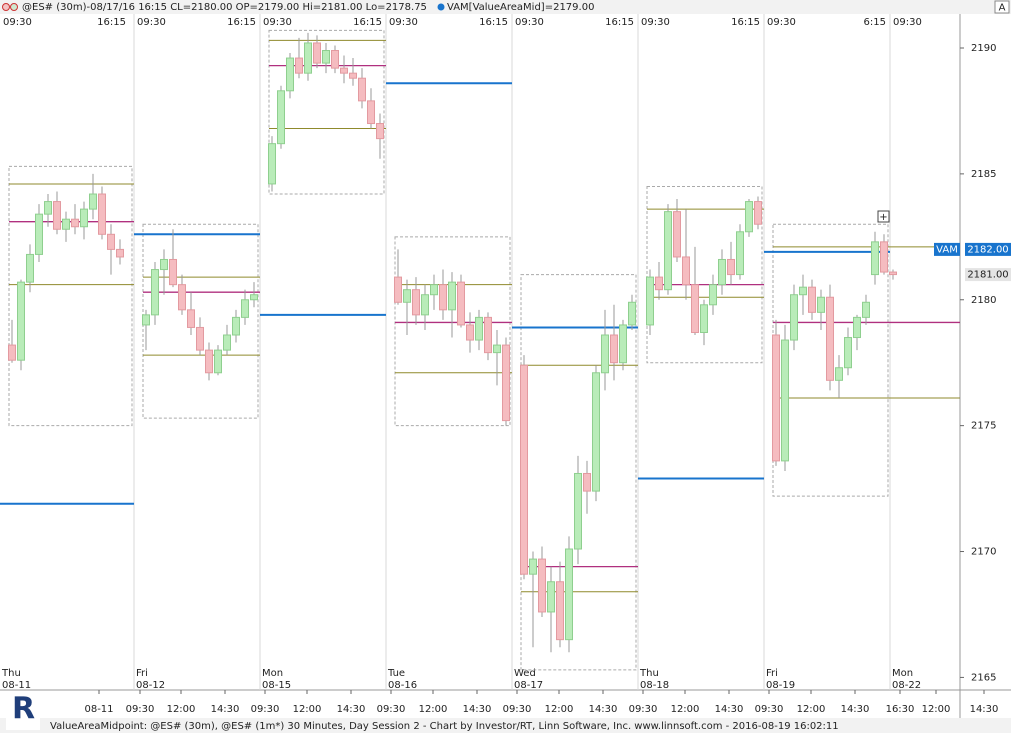  What do you see at coordinates (505, 7) in the screenshot?
I see `header-bar` at bounding box center [505, 7].